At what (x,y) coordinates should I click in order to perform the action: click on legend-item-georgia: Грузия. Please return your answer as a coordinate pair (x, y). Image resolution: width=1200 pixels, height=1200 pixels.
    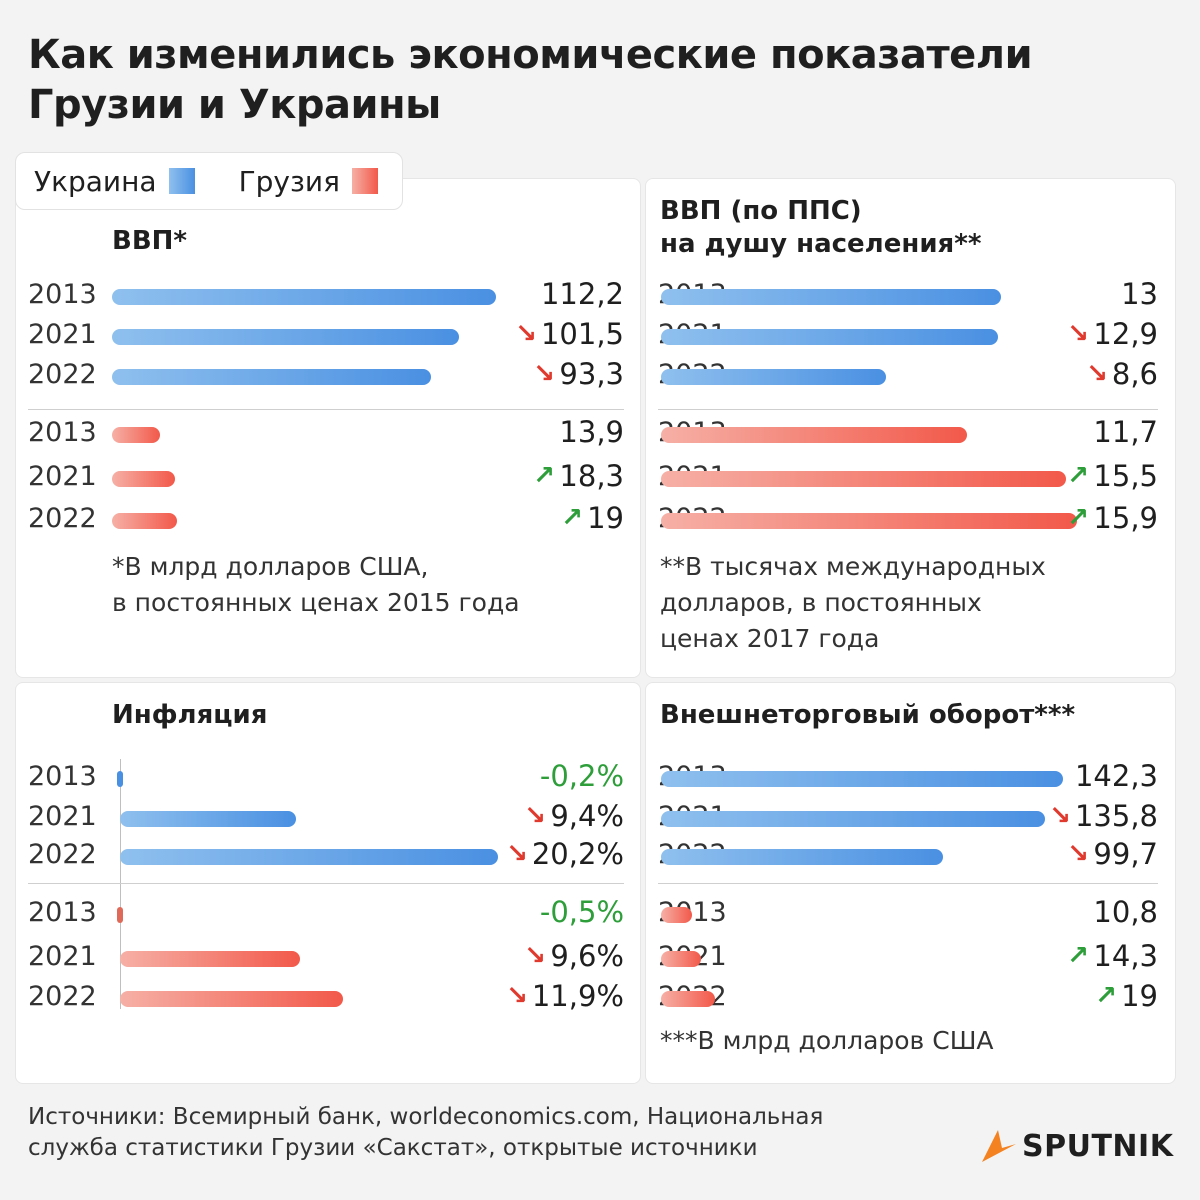
    Looking at the image, I should click on (308, 181).